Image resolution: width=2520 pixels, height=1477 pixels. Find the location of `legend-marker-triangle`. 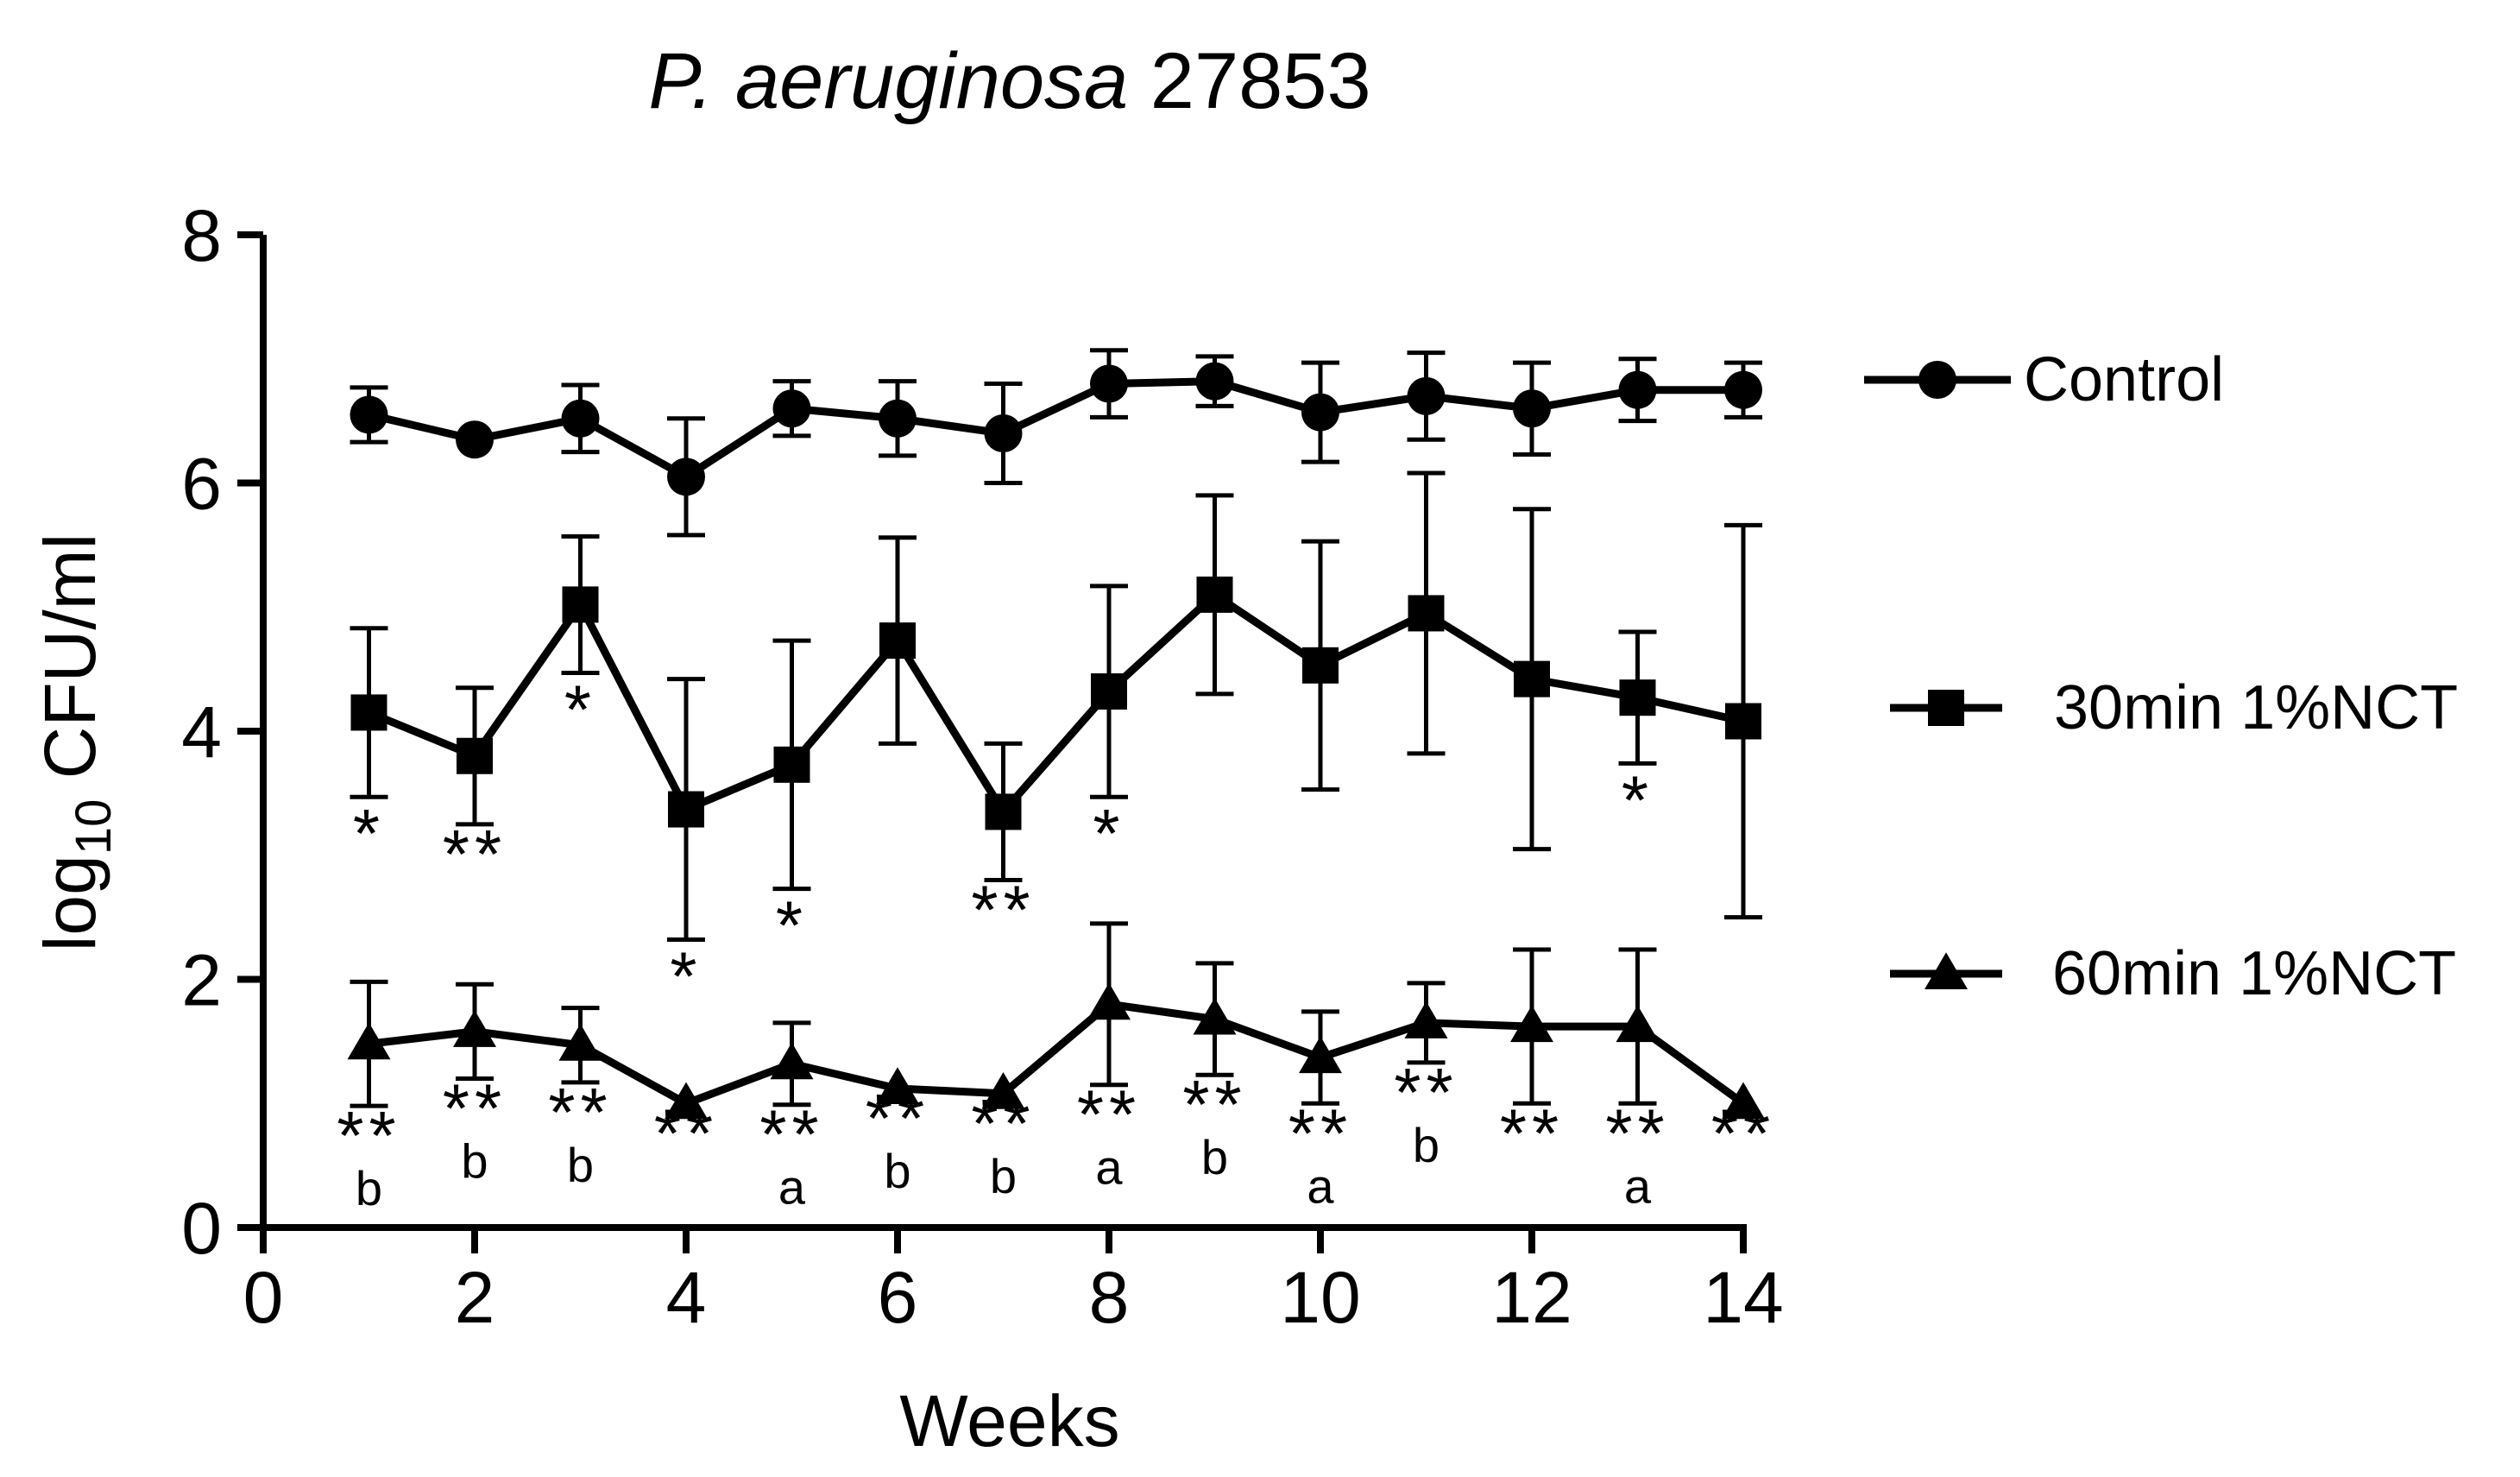

legend-marker-triangle is located at coordinates (1946, 970).